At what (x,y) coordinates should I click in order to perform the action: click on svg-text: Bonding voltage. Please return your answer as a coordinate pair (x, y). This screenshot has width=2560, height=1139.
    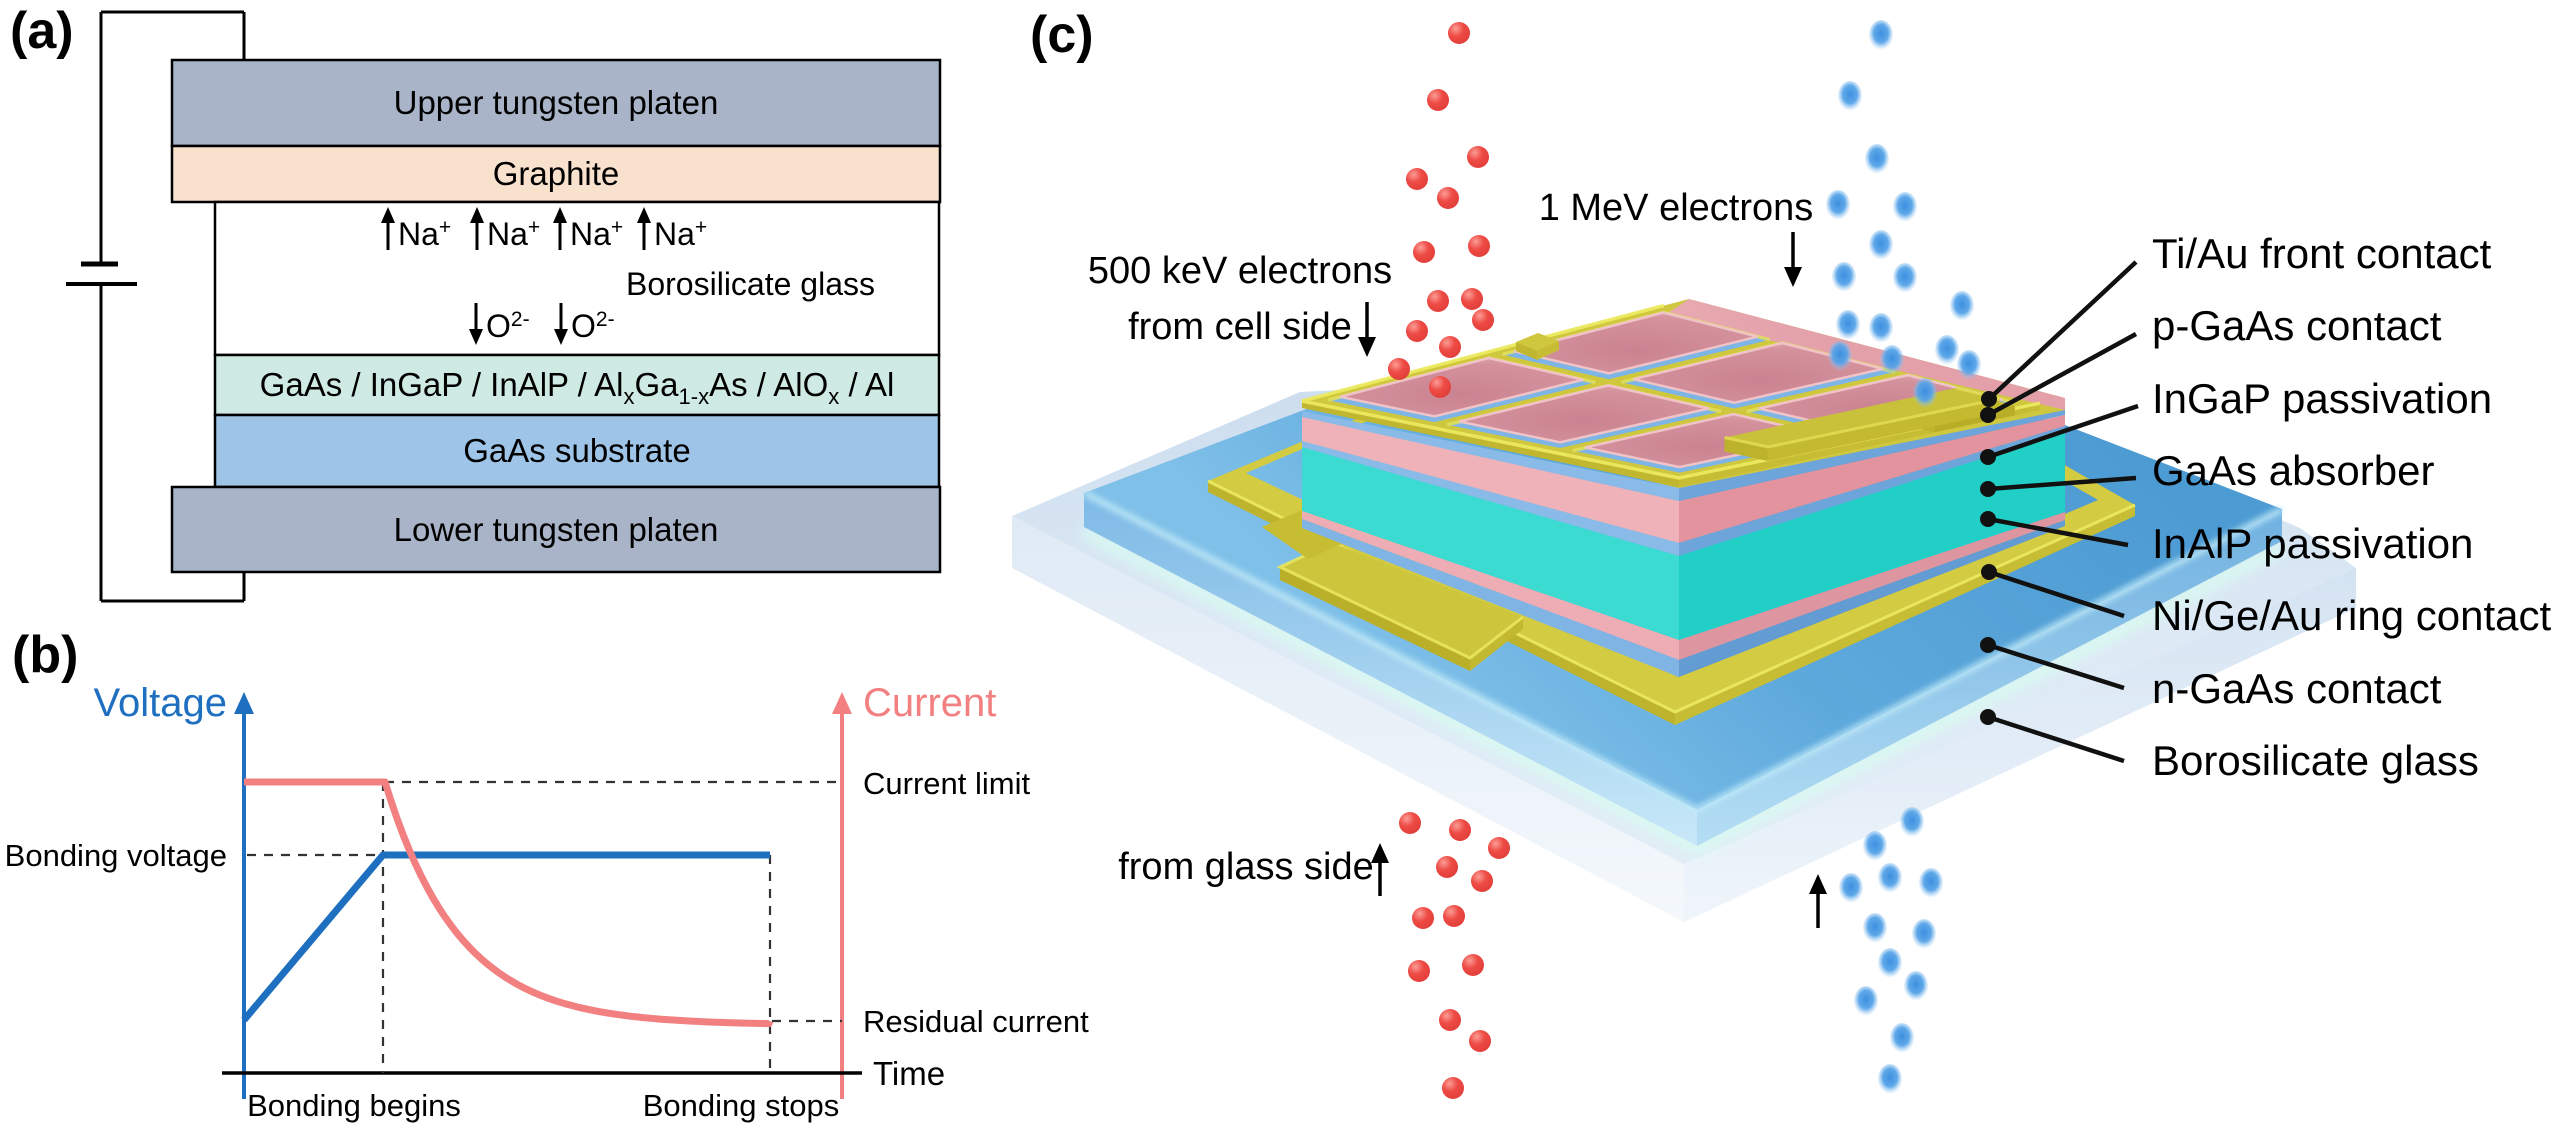
    Looking at the image, I should click on (116, 855).